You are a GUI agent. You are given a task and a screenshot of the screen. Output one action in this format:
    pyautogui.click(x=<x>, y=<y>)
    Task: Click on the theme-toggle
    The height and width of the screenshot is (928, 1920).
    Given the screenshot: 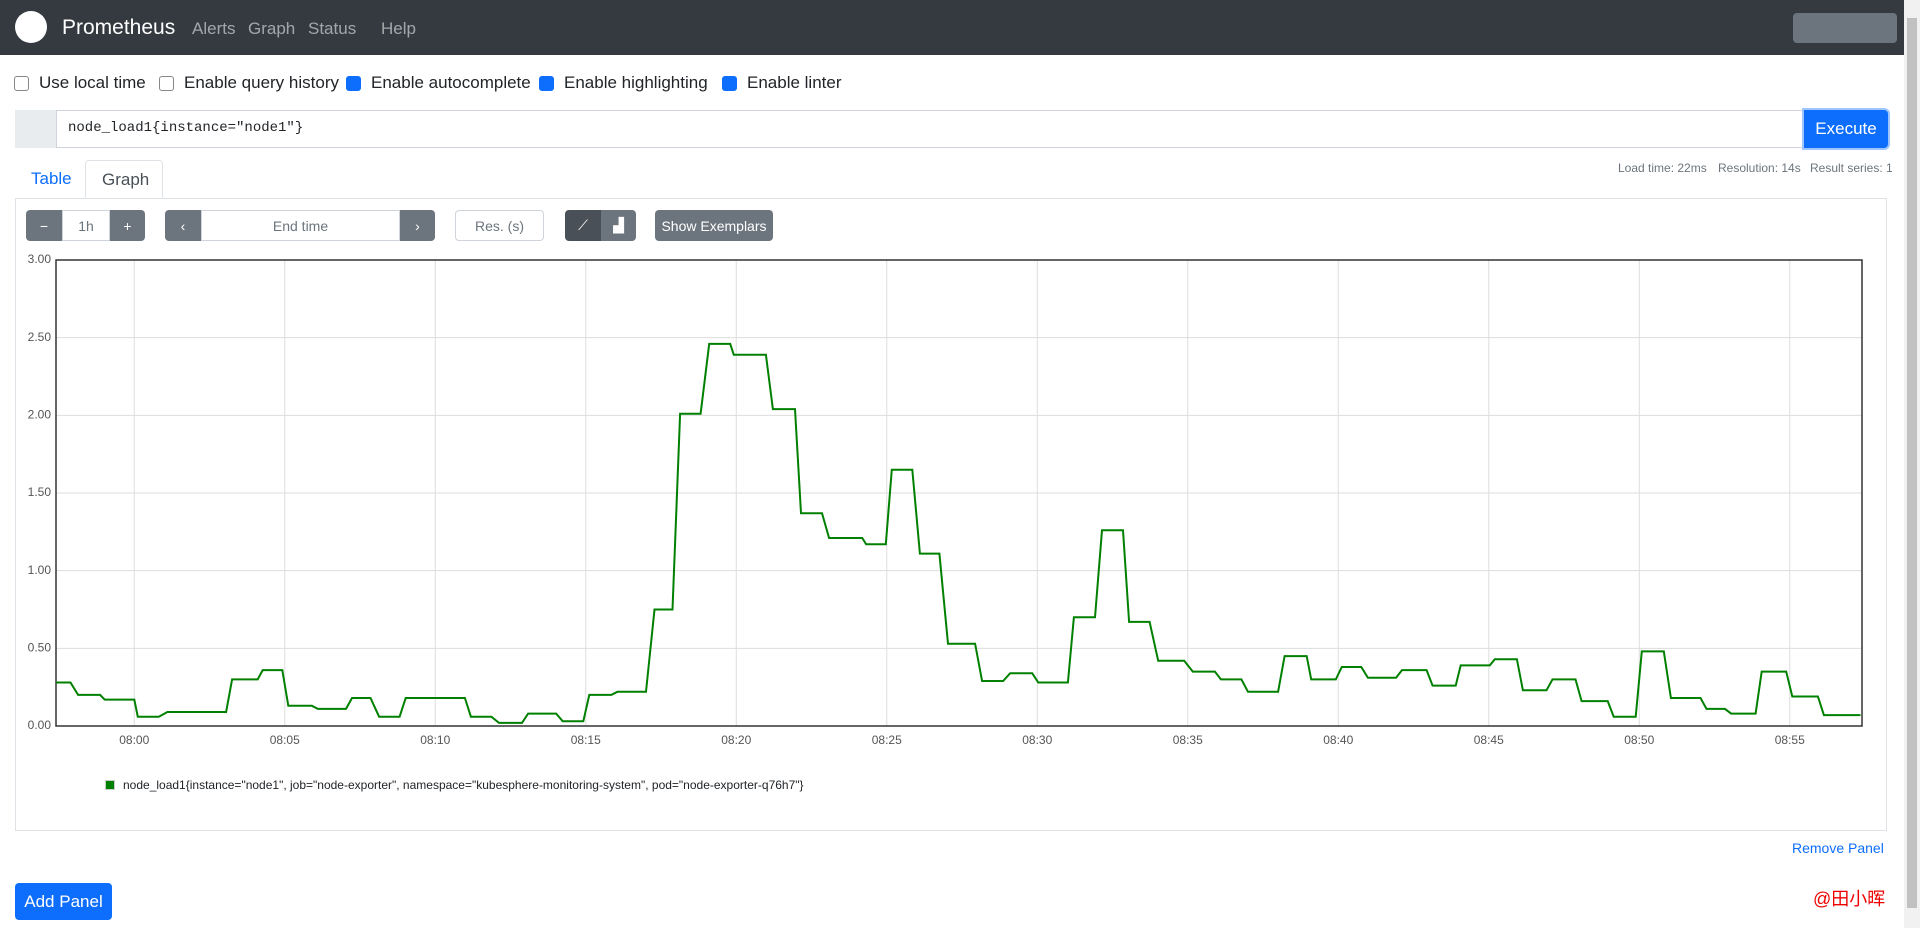 What is the action you would take?
    pyautogui.click(x=1845, y=28)
    